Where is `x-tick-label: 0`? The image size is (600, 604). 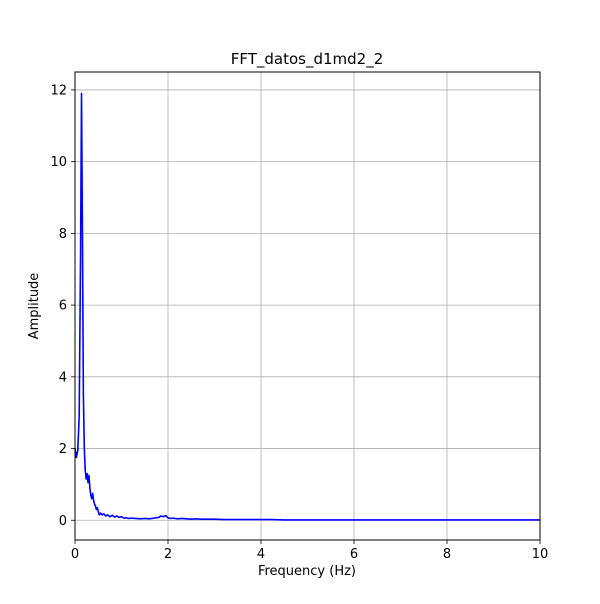 x-tick-label: 0 is located at coordinates (75, 554).